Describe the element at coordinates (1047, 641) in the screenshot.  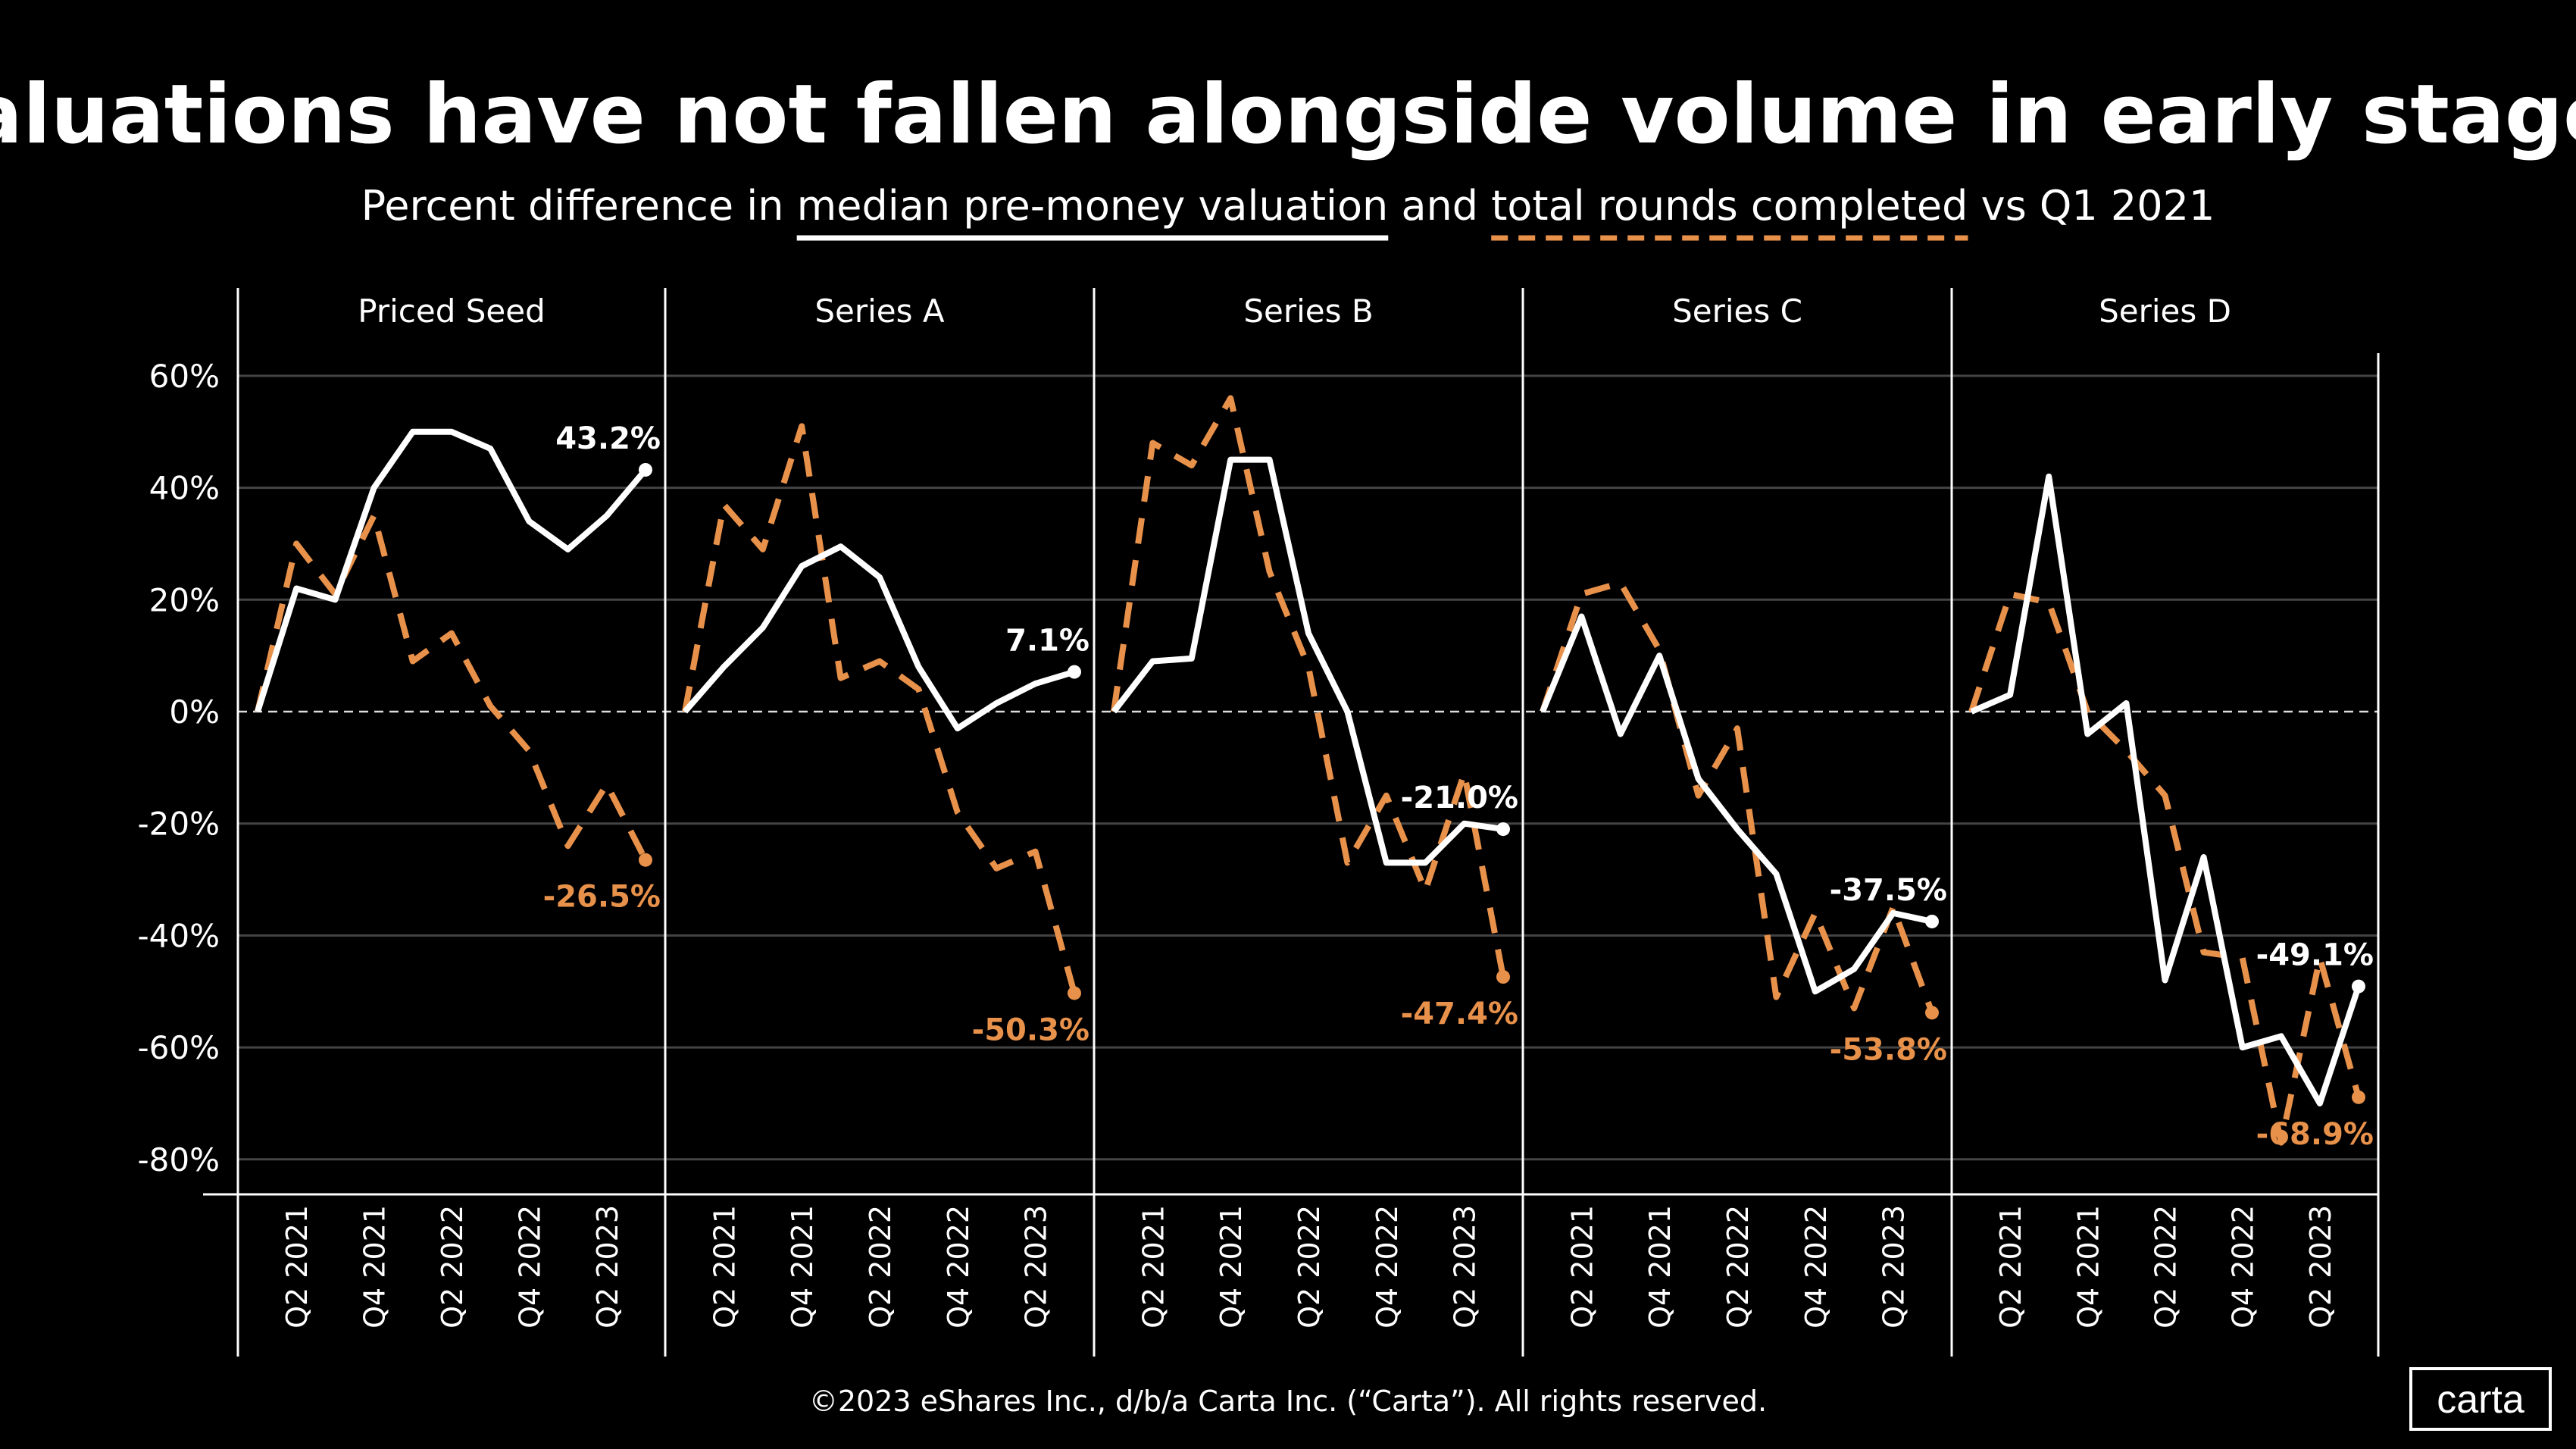
I see `valuation-end-label: 7.1%` at that location.